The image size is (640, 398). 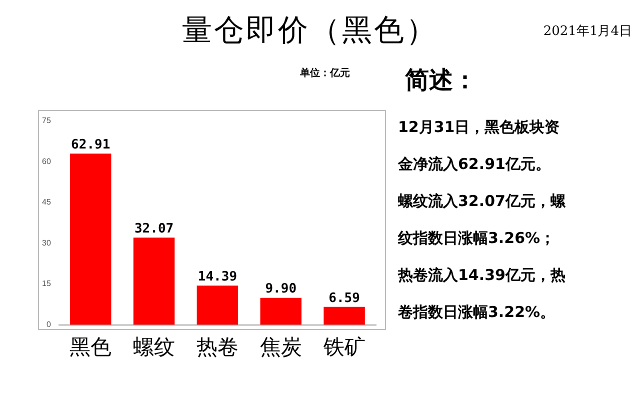 I want to click on y-tick-label: 0, so click(x=49, y=325).